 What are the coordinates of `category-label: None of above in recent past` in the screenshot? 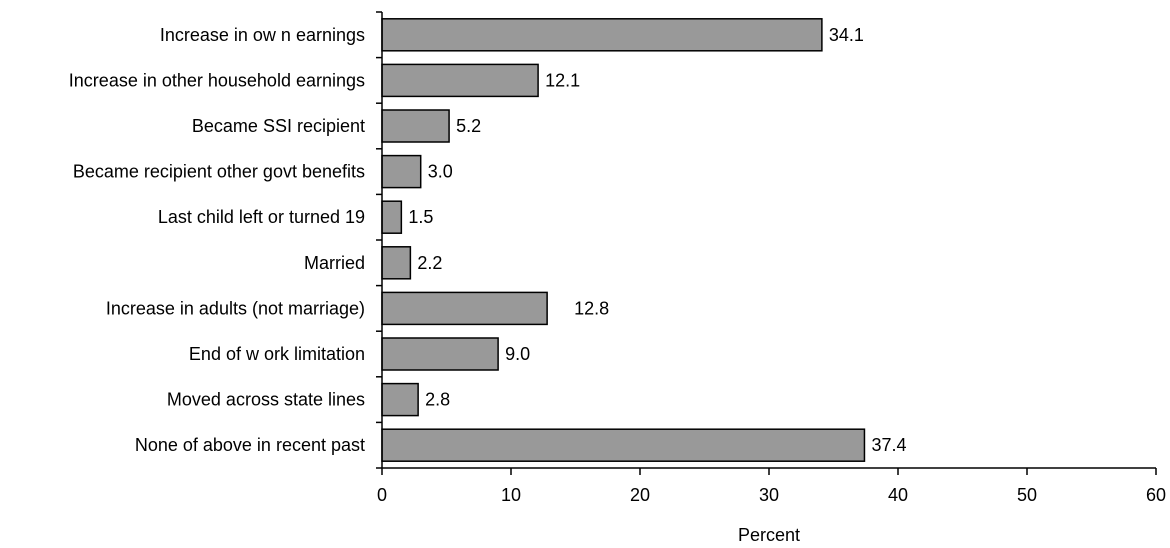 It's located at (250, 445).